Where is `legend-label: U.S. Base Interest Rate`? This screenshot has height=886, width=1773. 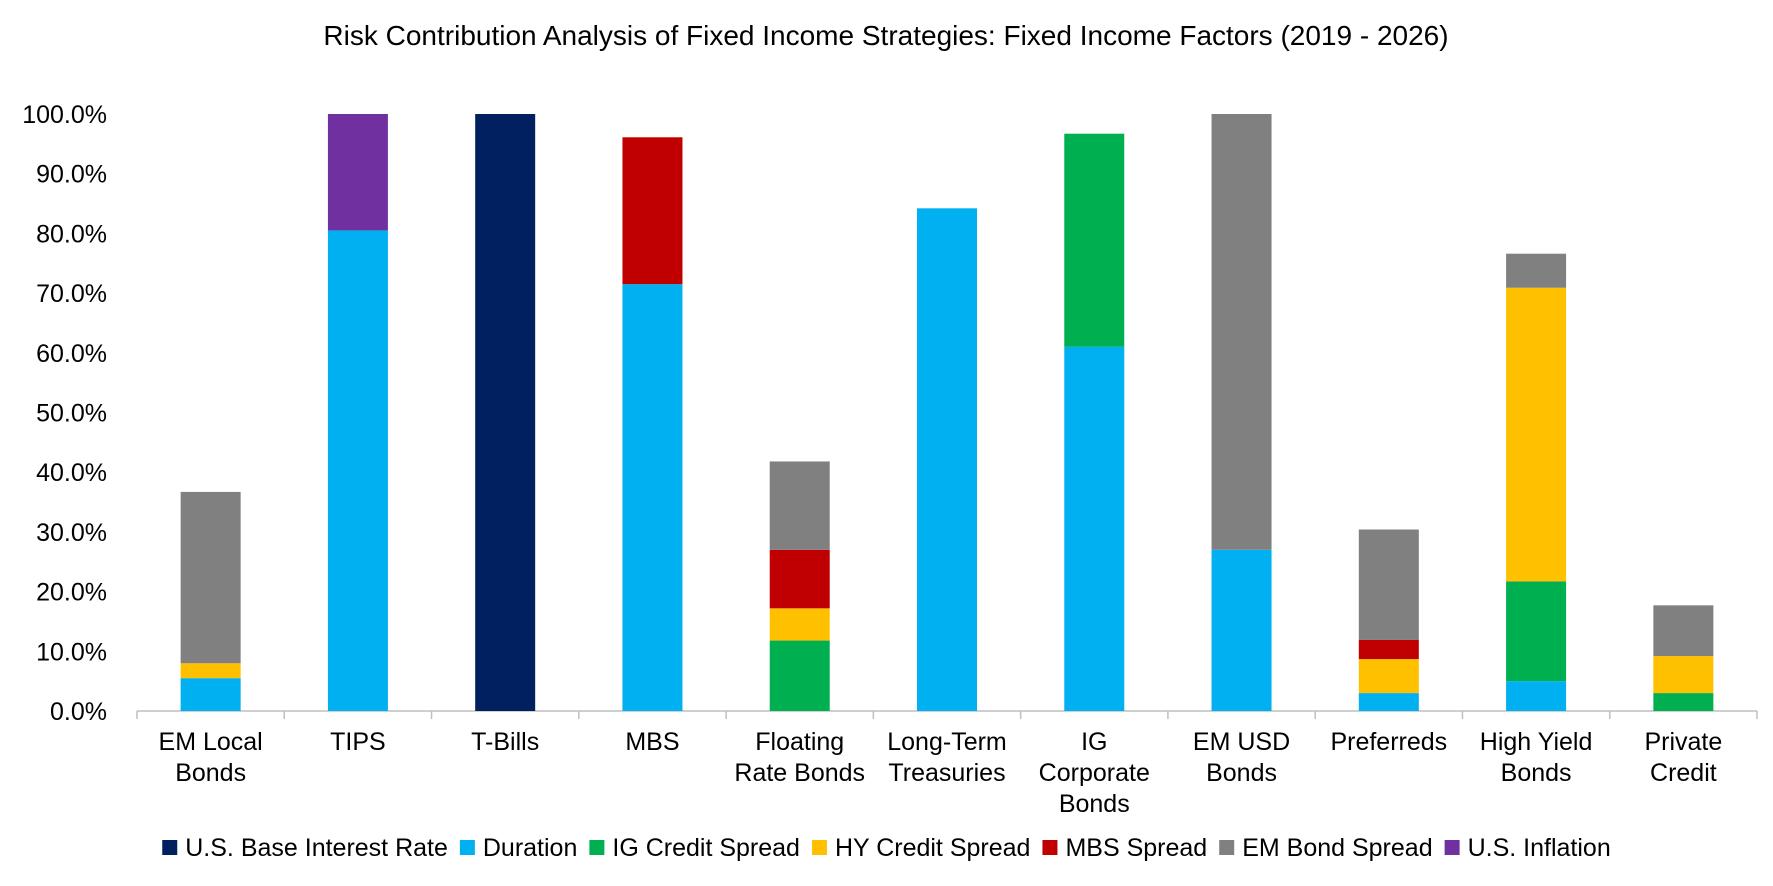
legend-label: U.S. Base Interest Rate is located at coordinates (316, 848).